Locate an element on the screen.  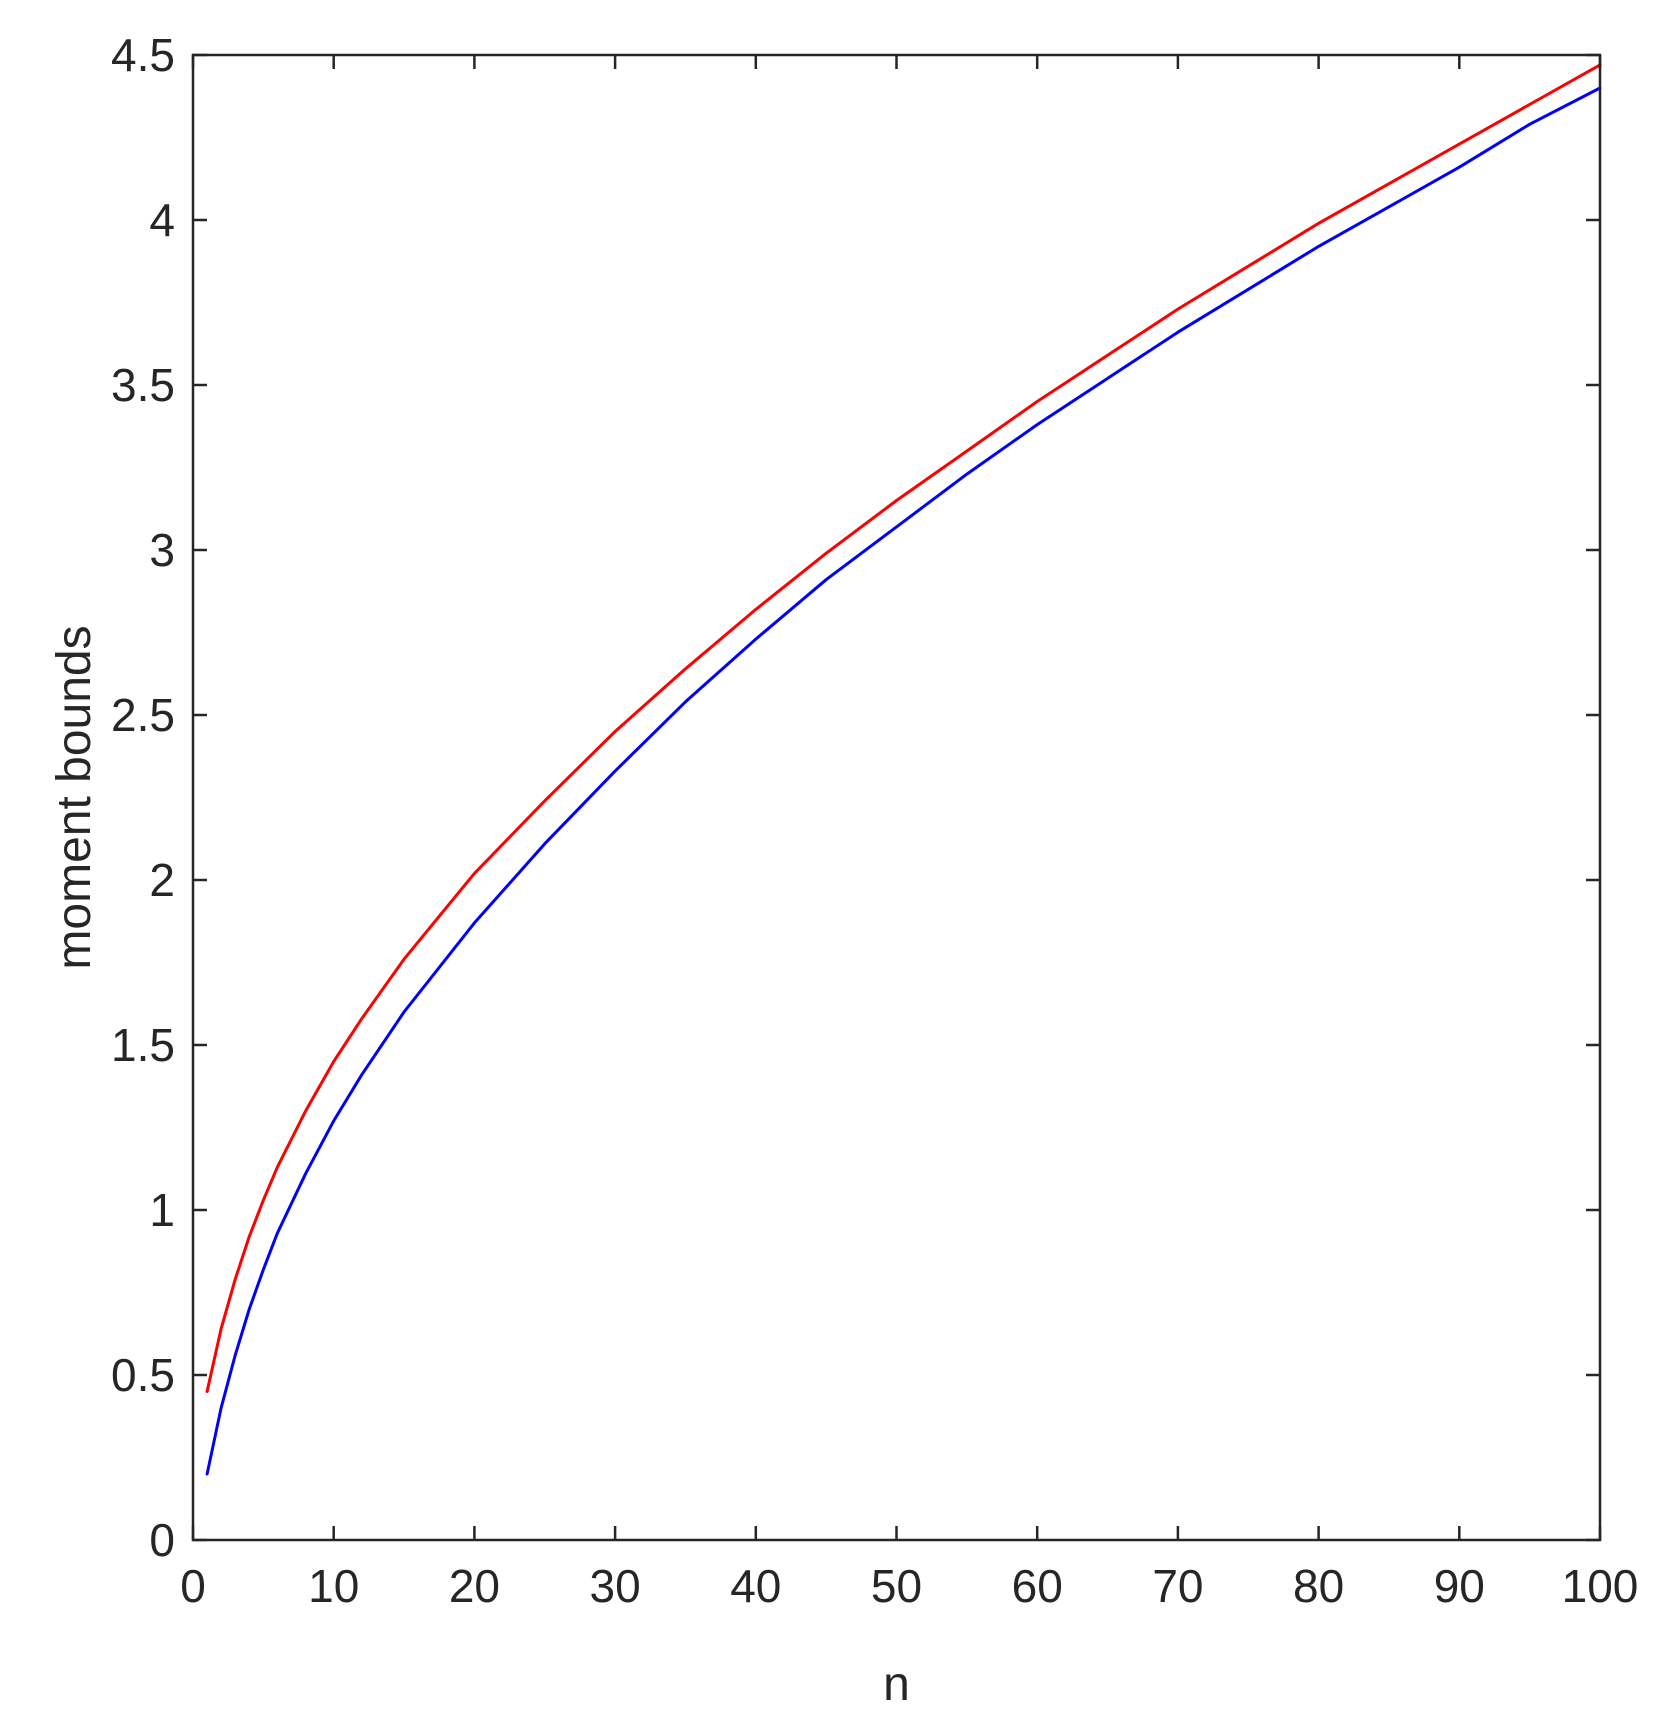
x-tick-label: 80 is located at coordinates (1318, 1586).